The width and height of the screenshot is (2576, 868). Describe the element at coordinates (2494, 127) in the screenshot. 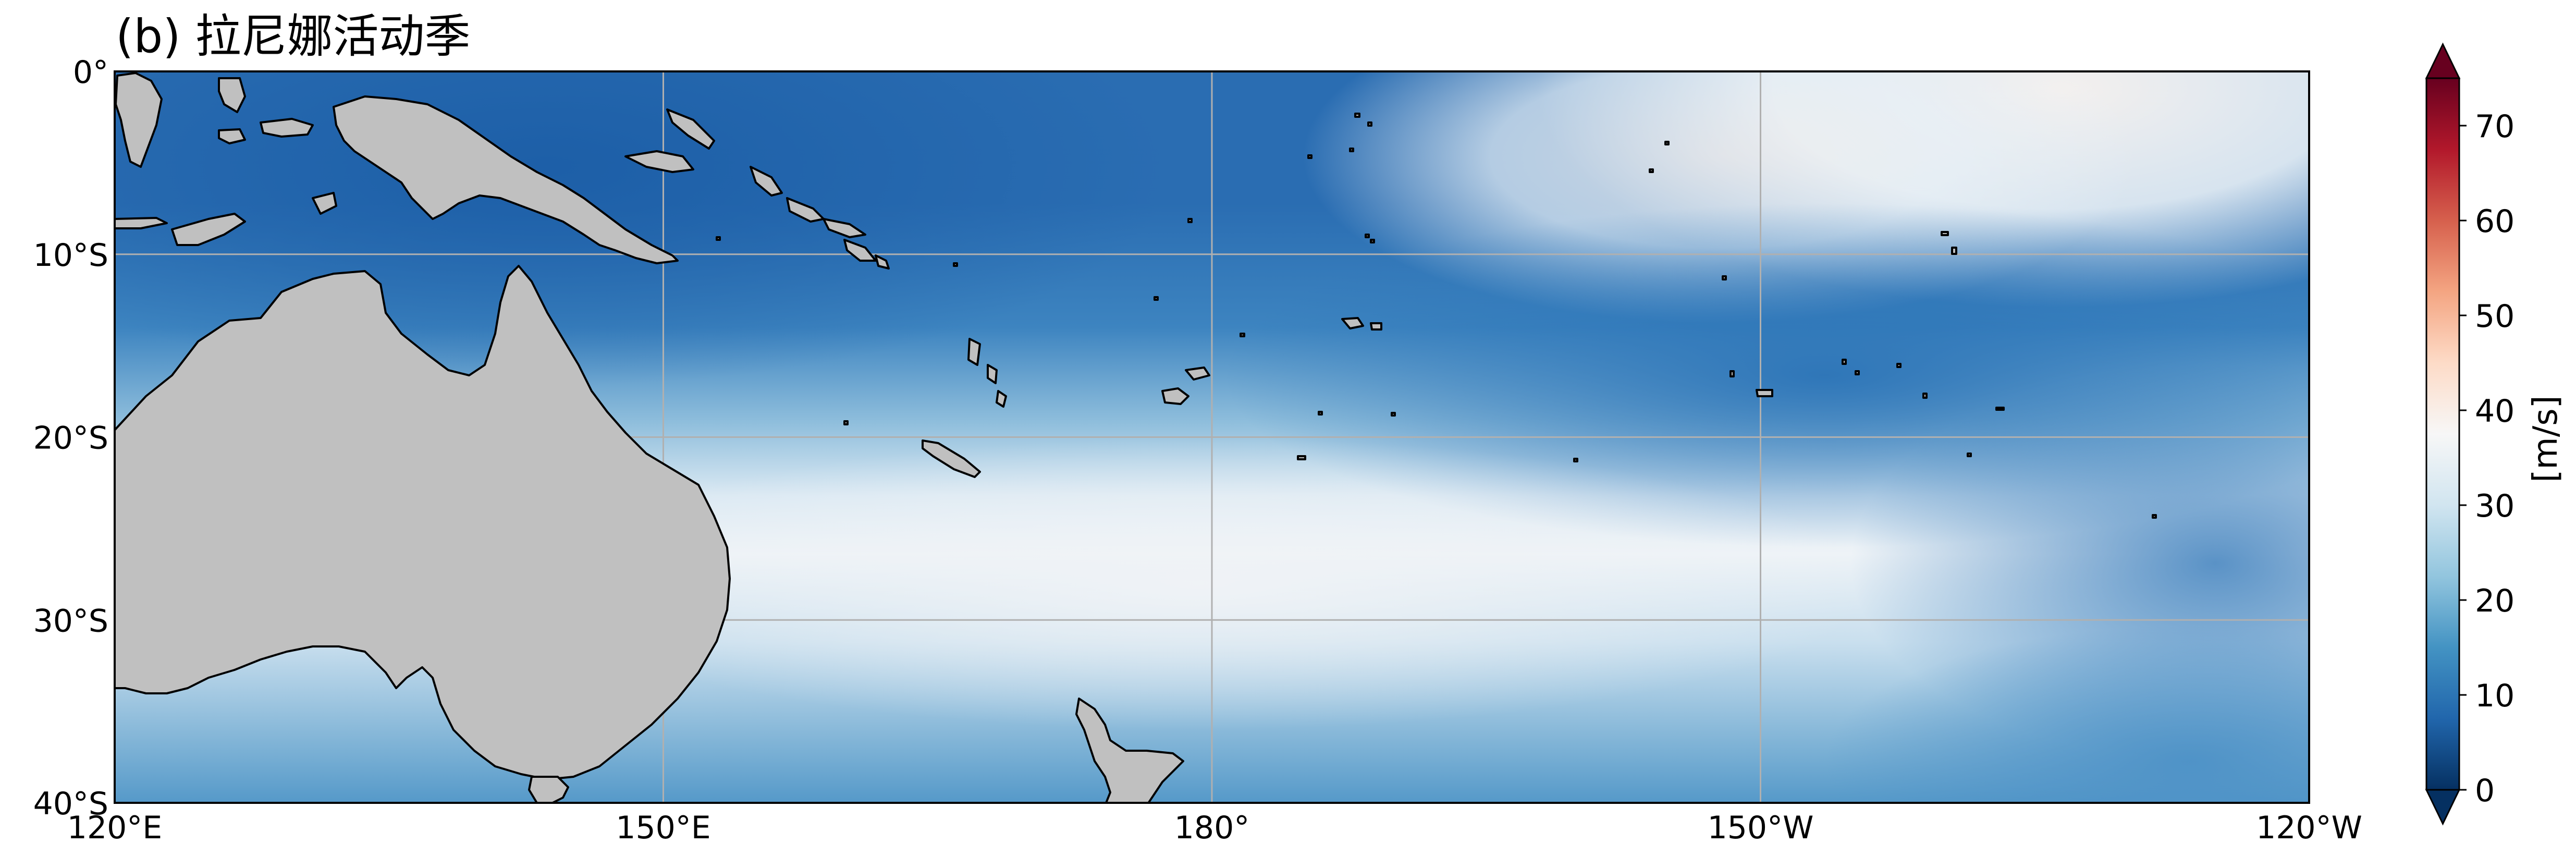

I see `colorbar-tick-label-7: 70` at that location.